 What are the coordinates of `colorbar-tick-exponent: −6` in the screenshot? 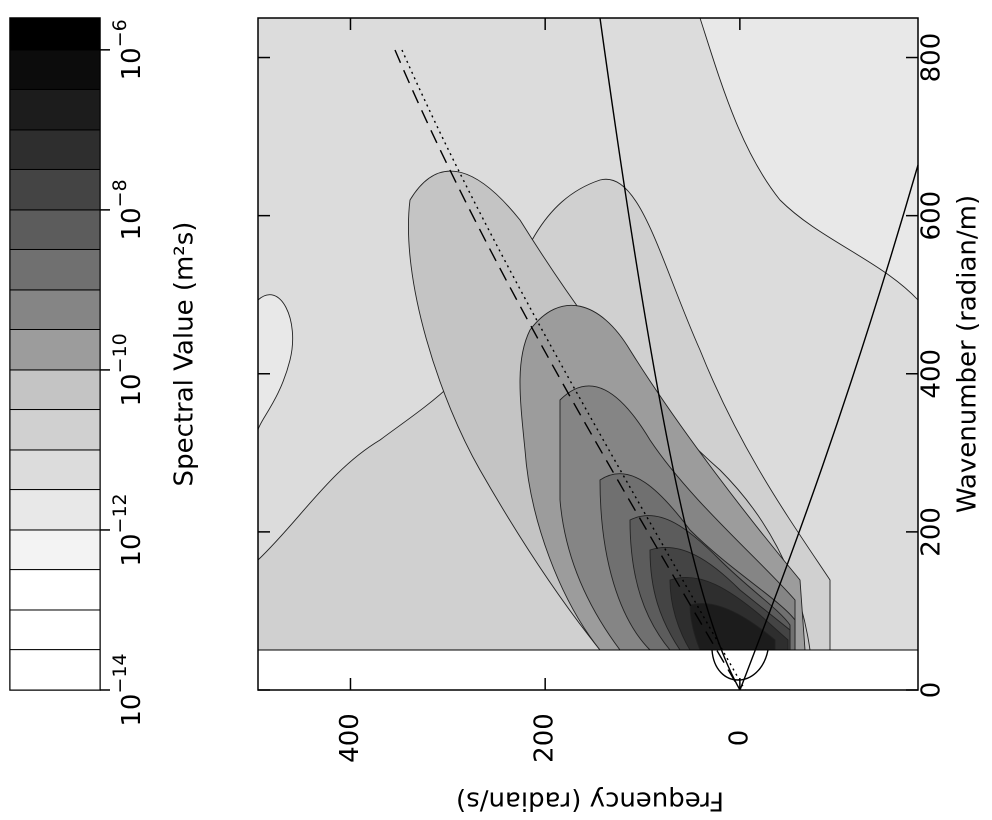 It's located at (120, 33).